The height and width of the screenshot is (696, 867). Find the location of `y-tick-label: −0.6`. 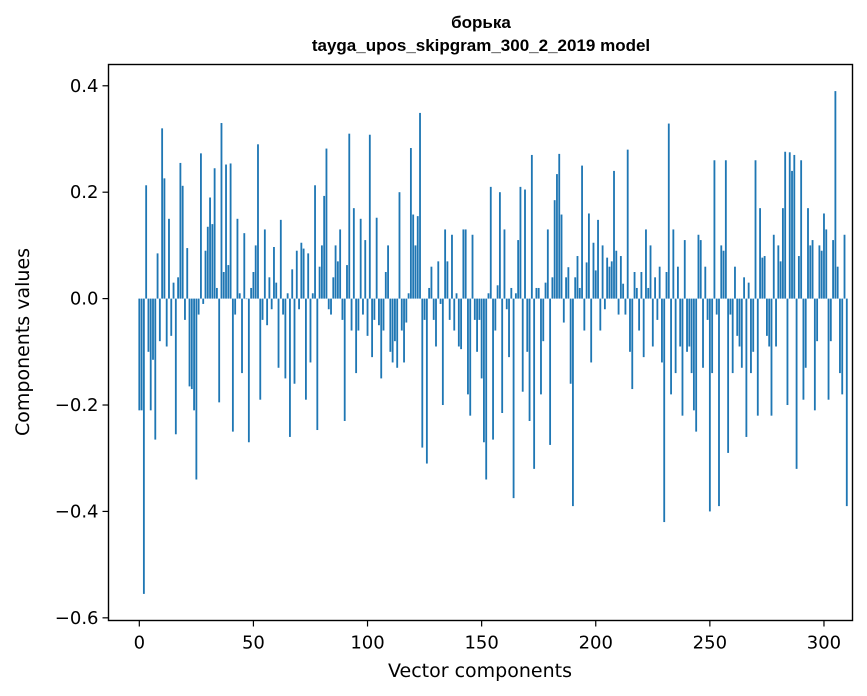

y-tick-label: −0.6 is located at coordinates (77, 618).